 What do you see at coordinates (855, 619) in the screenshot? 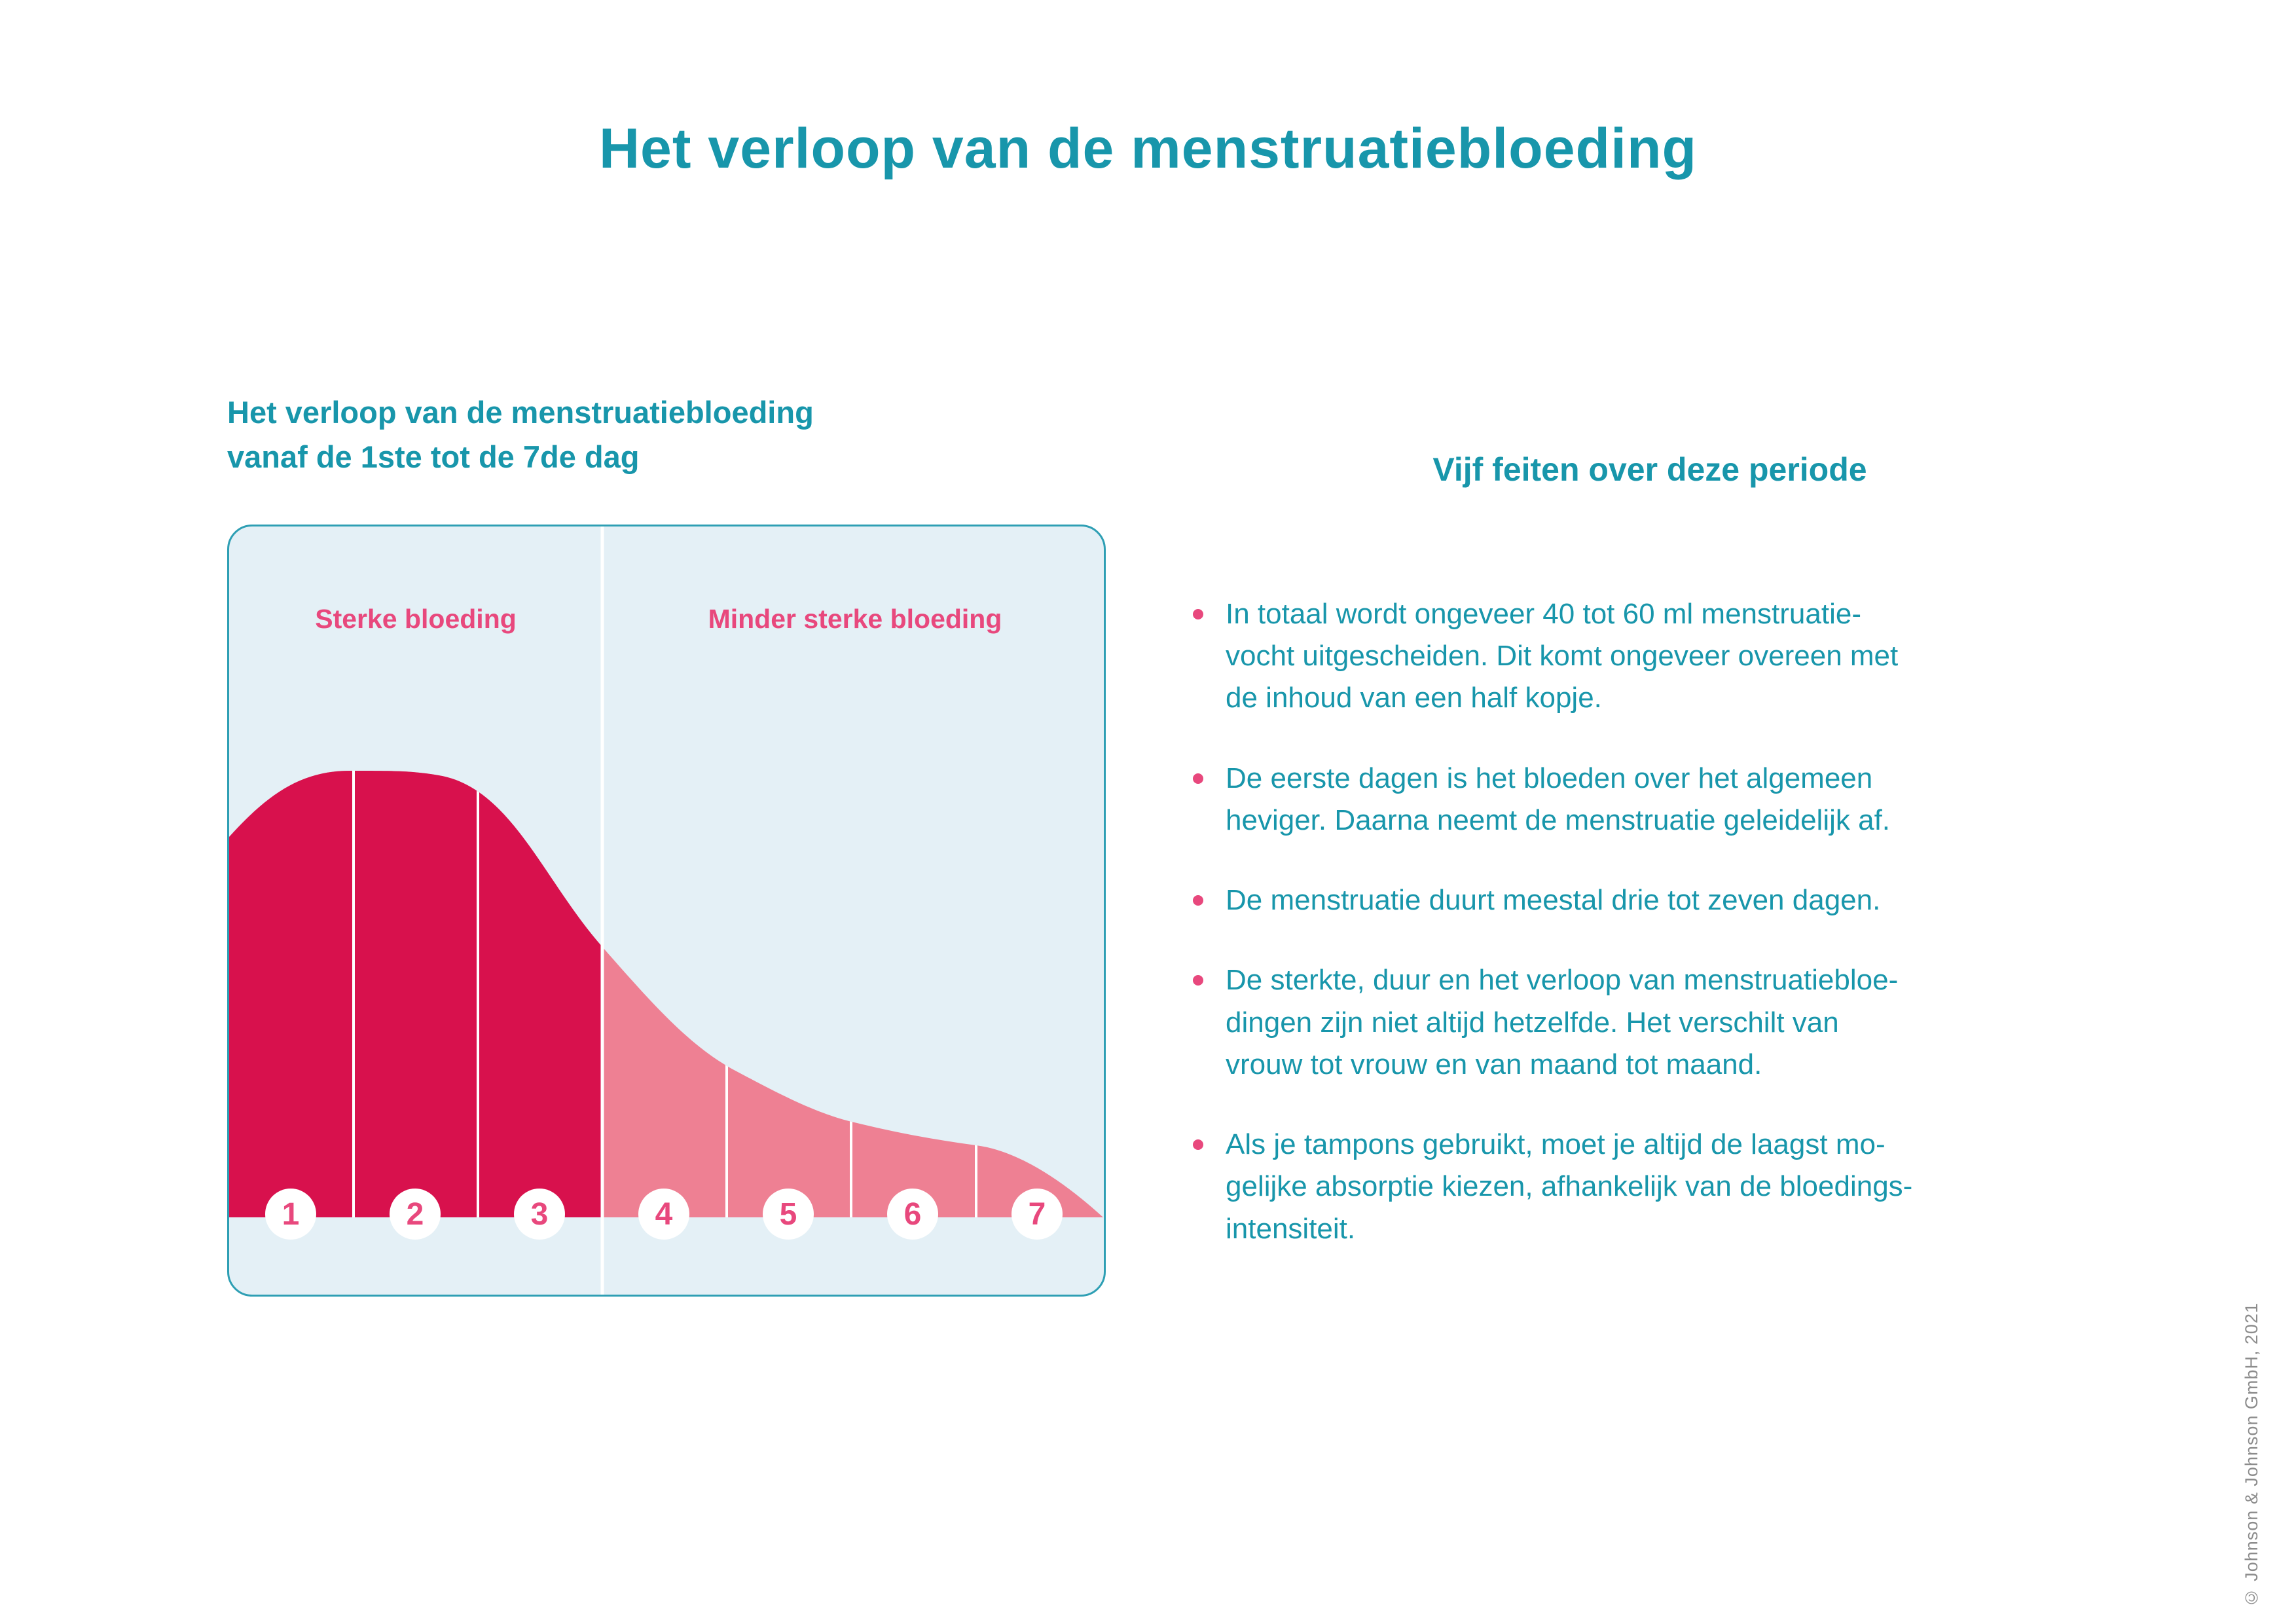
I see `less-bleeding-label: Minder sterke bloeding` at bounding box center [855, 619].